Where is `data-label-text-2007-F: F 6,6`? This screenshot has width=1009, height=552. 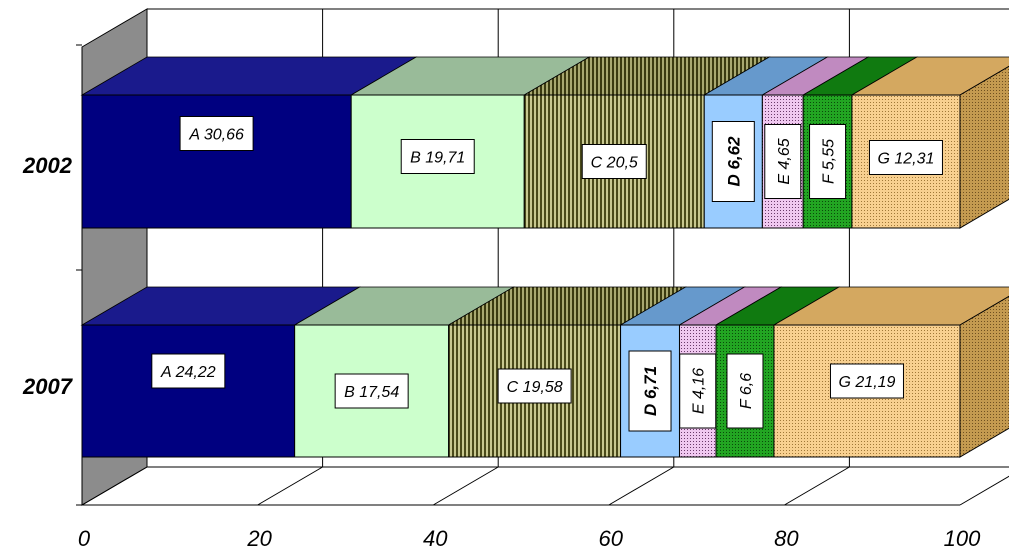
data-label-text-2007-F: F 6,6 is located at coordinates (746, 391).